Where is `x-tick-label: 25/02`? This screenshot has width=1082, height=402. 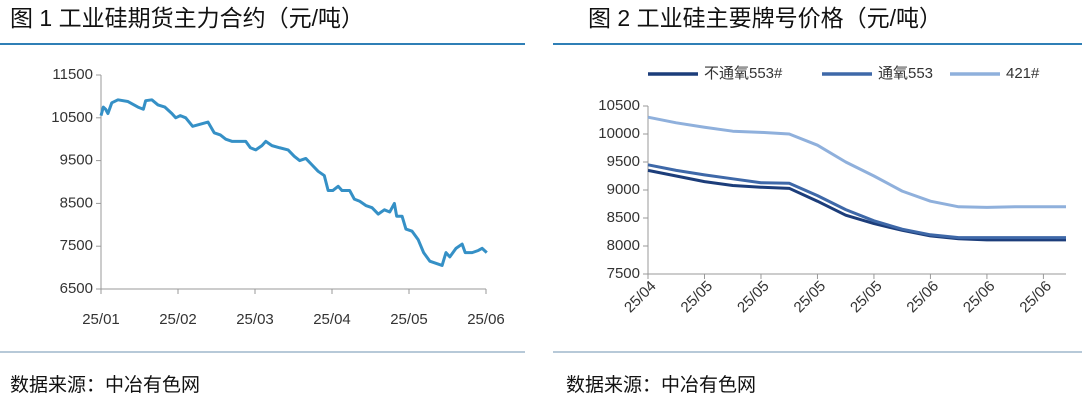
x-tick-label: 25/02 is located at coordinates (178, 319).